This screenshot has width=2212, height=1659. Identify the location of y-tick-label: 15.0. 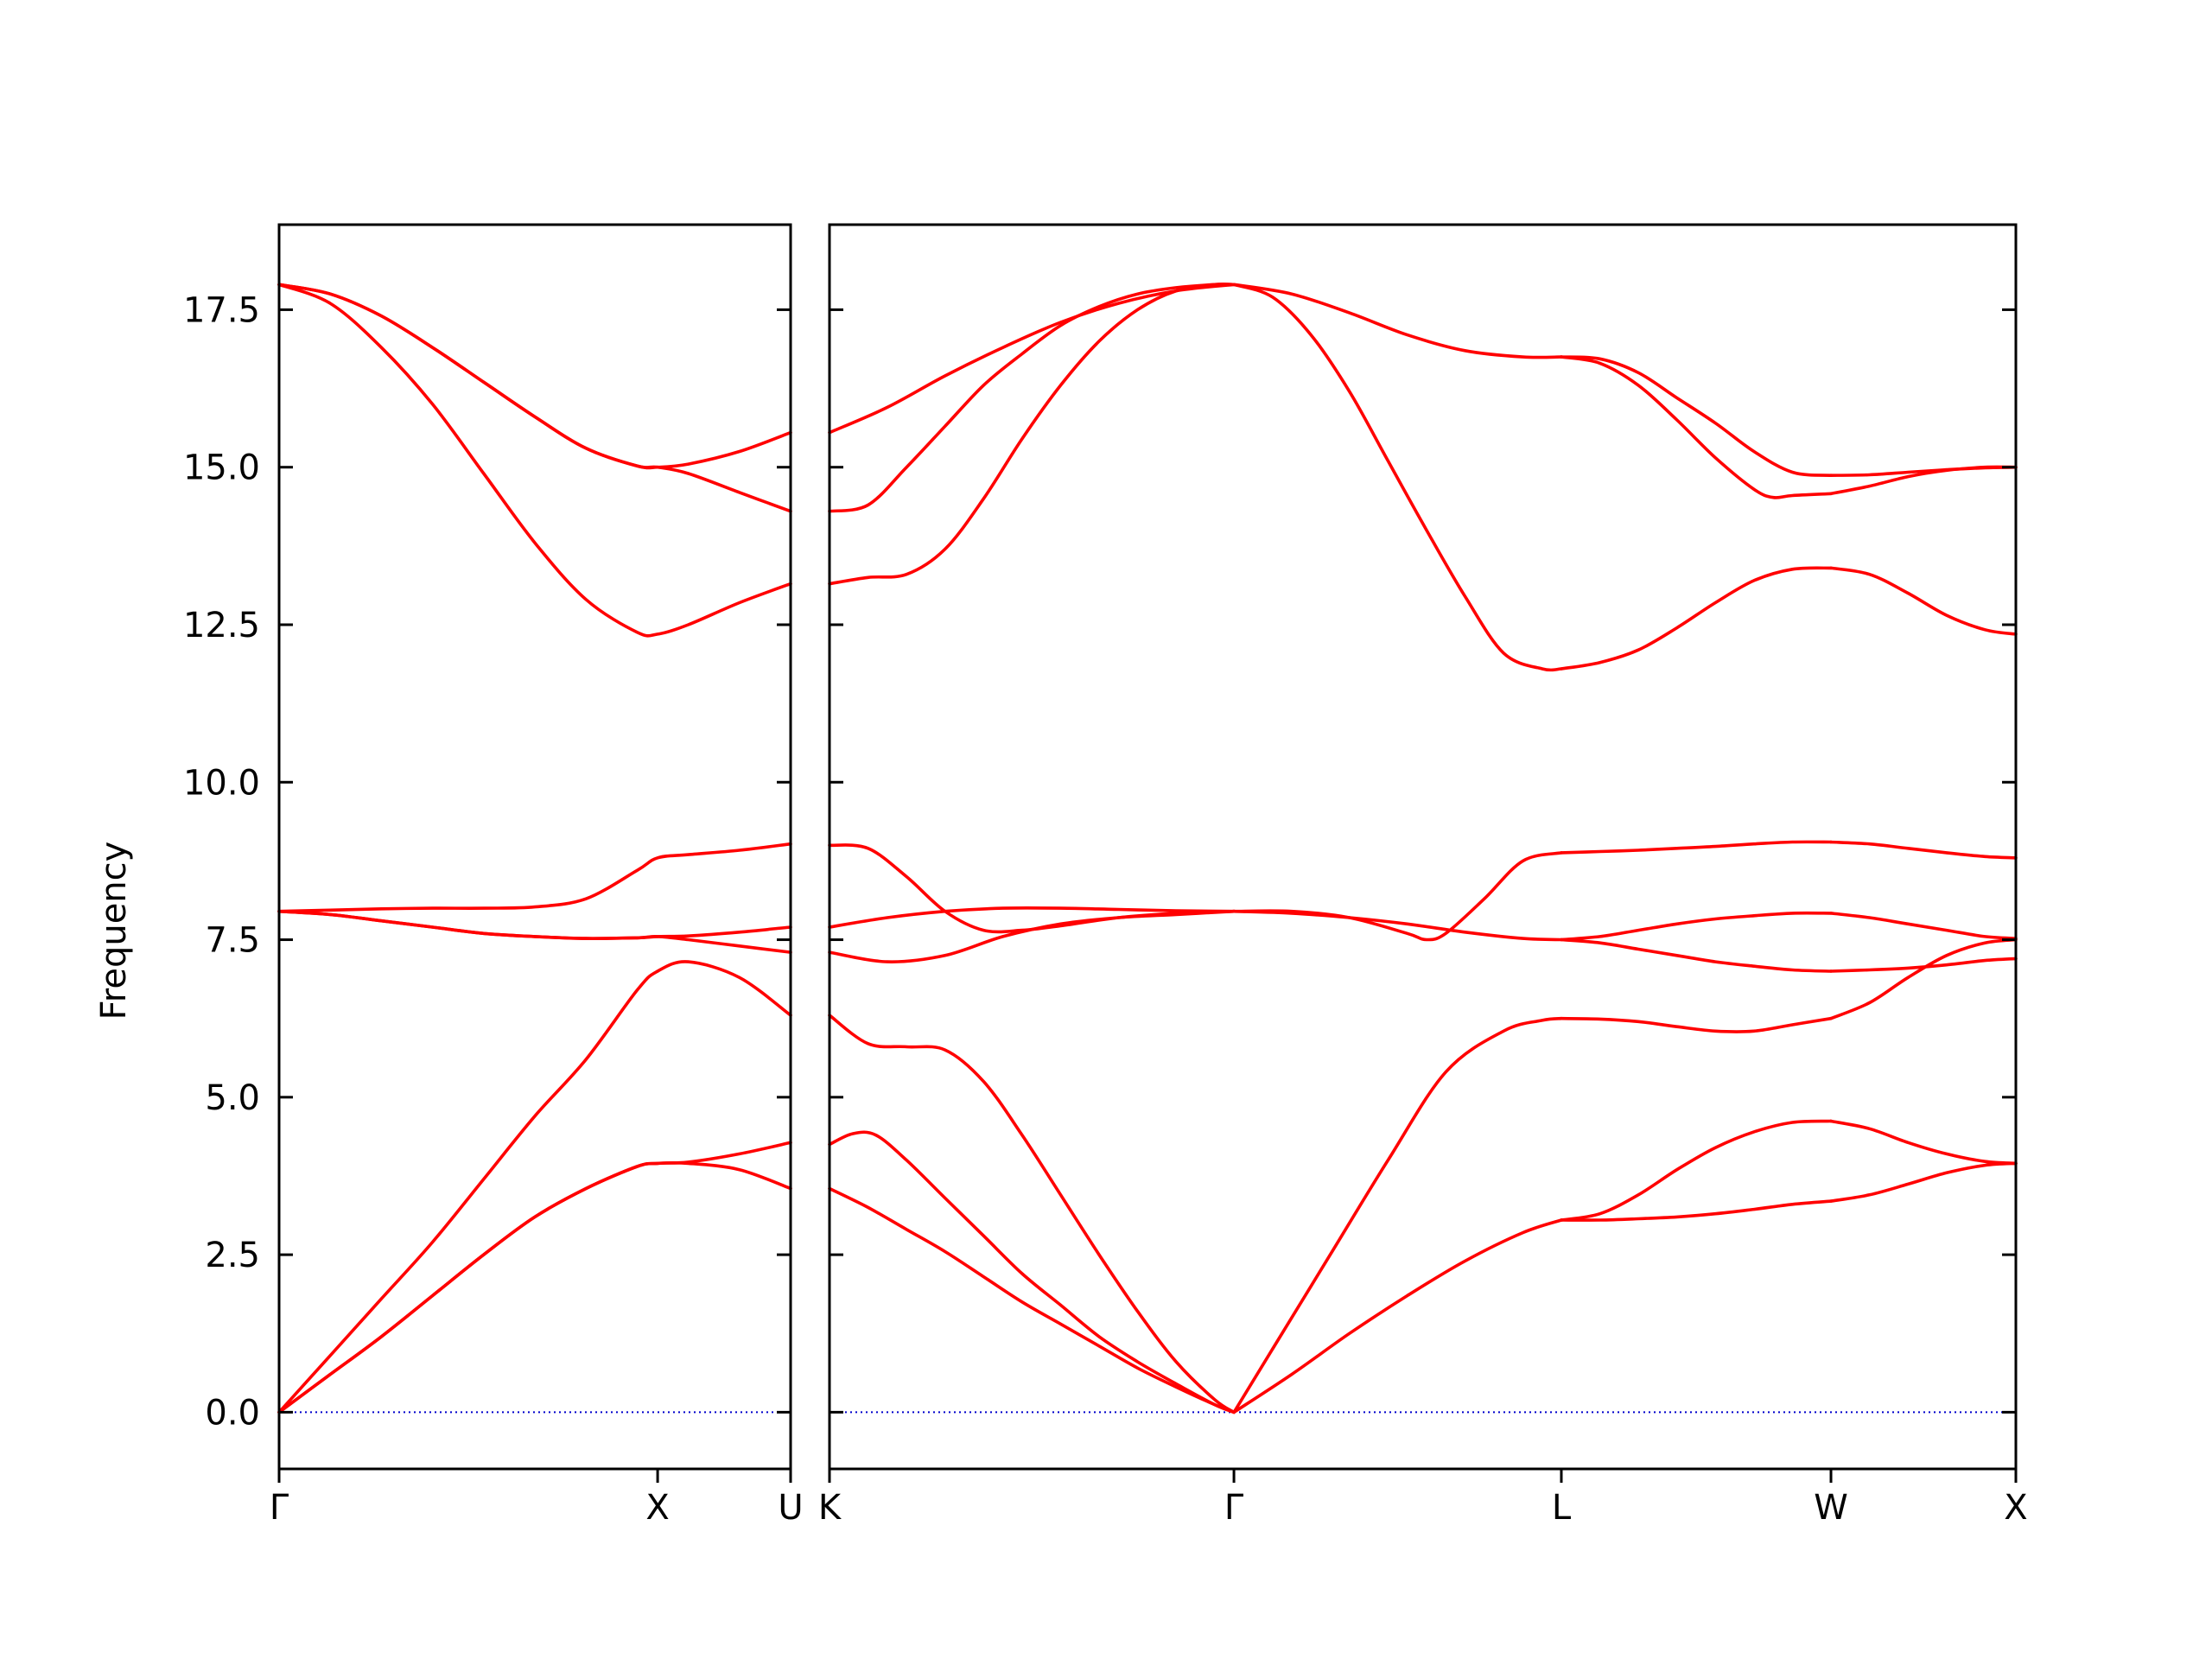
(221, 468).